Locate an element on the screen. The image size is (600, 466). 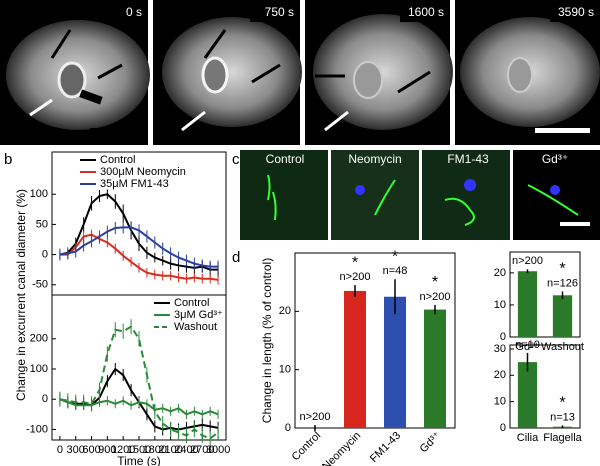
sample-size: n=48 is located at coordinates (395, 271).